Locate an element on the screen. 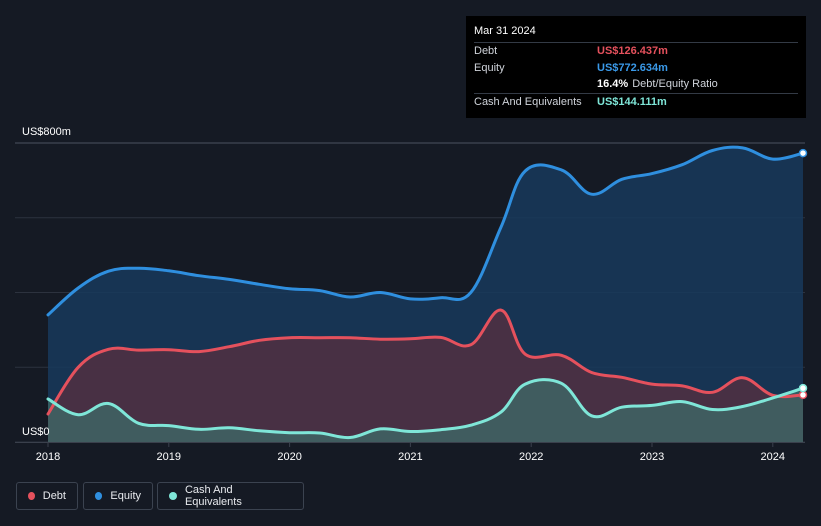 This screenshot has height=526, width=821. x-tick-label-2024: 2024 is located at coordinates (773, 457).